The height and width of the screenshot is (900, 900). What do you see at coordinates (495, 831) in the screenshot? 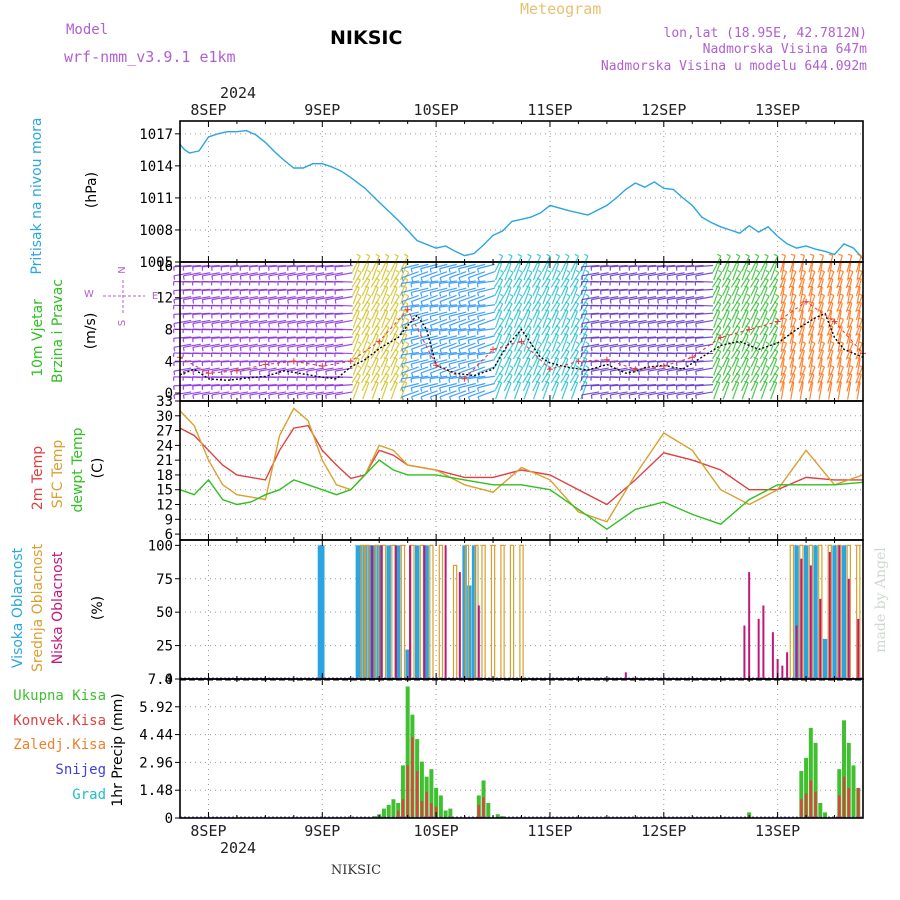
I see `bottom-day-labels: 8SEP 9SEP 10SEP 11SEP 12SEP 13SEP` at bounding box center [495, 831].